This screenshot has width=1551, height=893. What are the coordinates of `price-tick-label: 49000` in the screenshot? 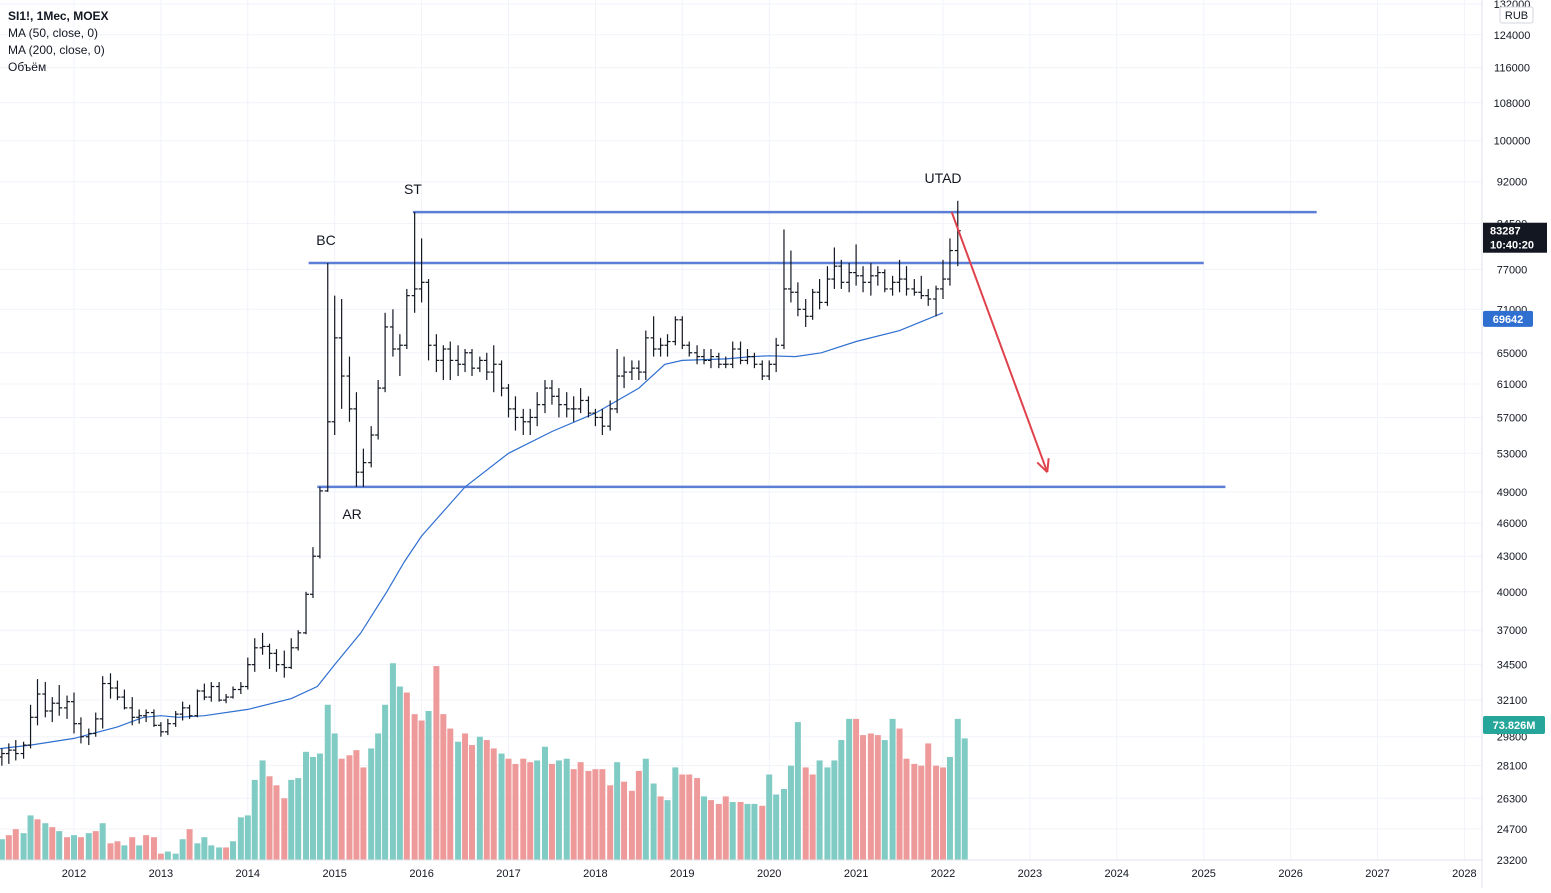 It's located at (1512, 493).